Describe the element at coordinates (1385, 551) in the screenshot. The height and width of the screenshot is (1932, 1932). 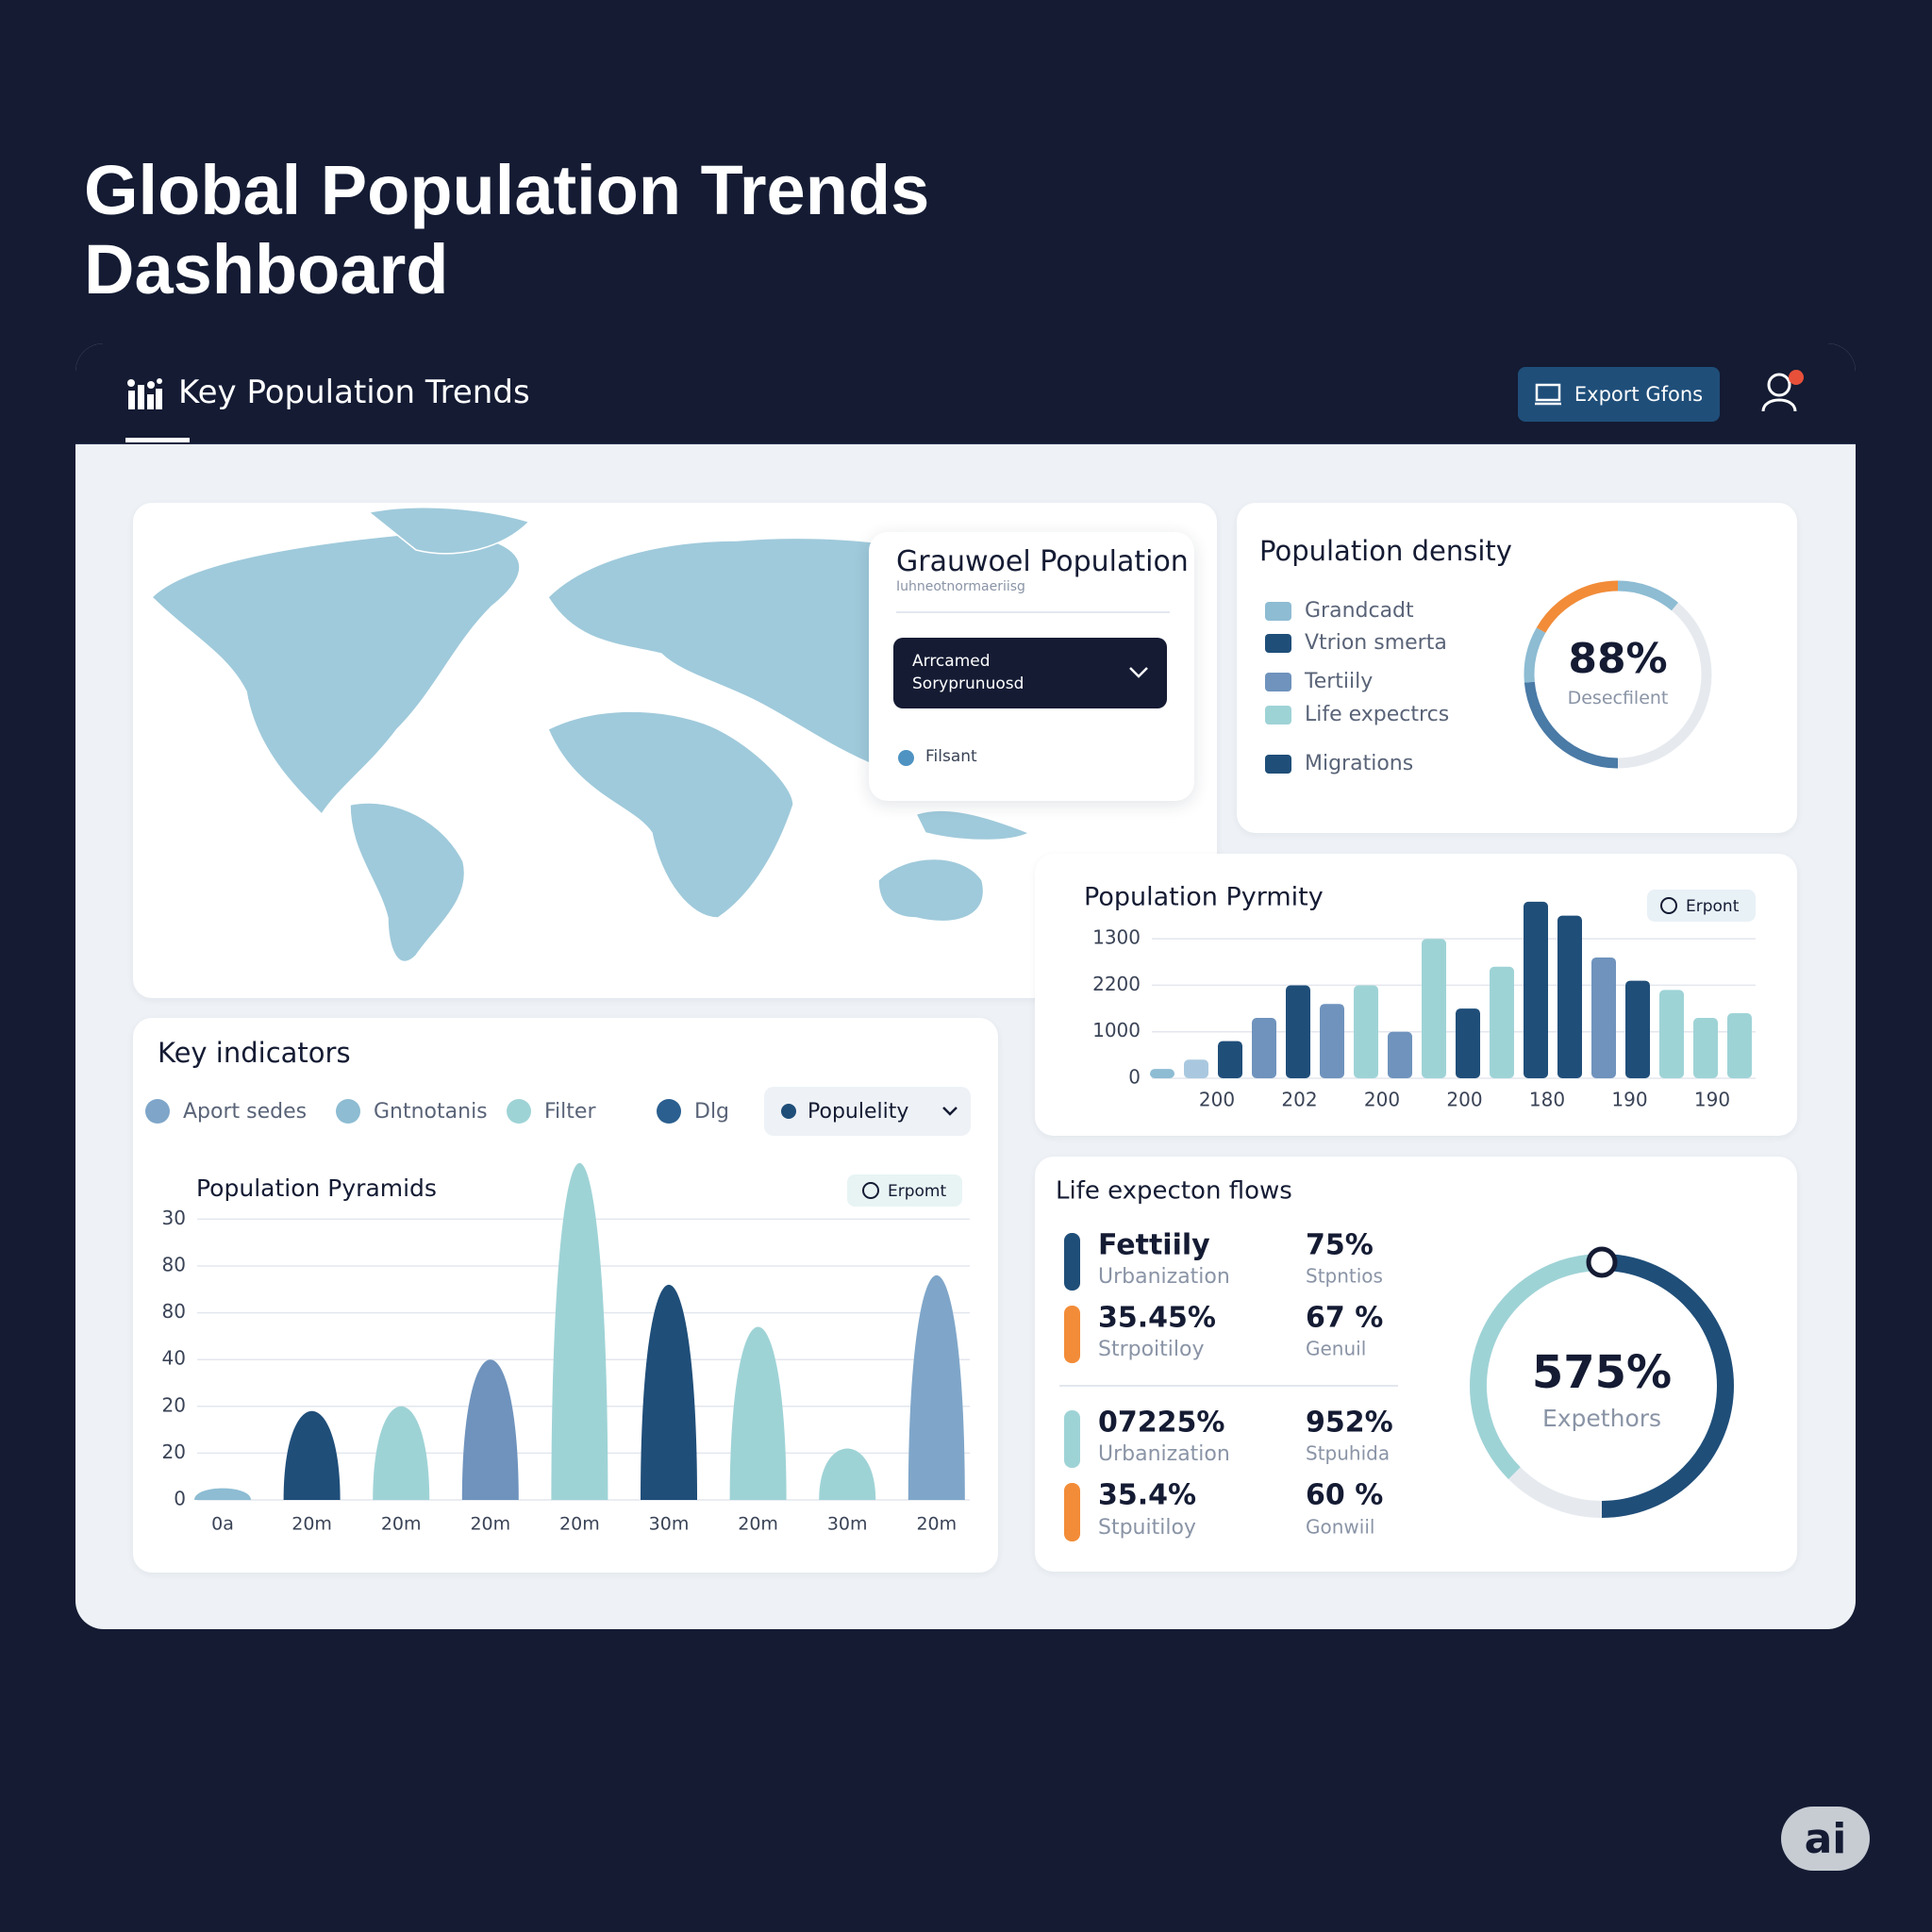
I see `card-title: Population density` at that location.